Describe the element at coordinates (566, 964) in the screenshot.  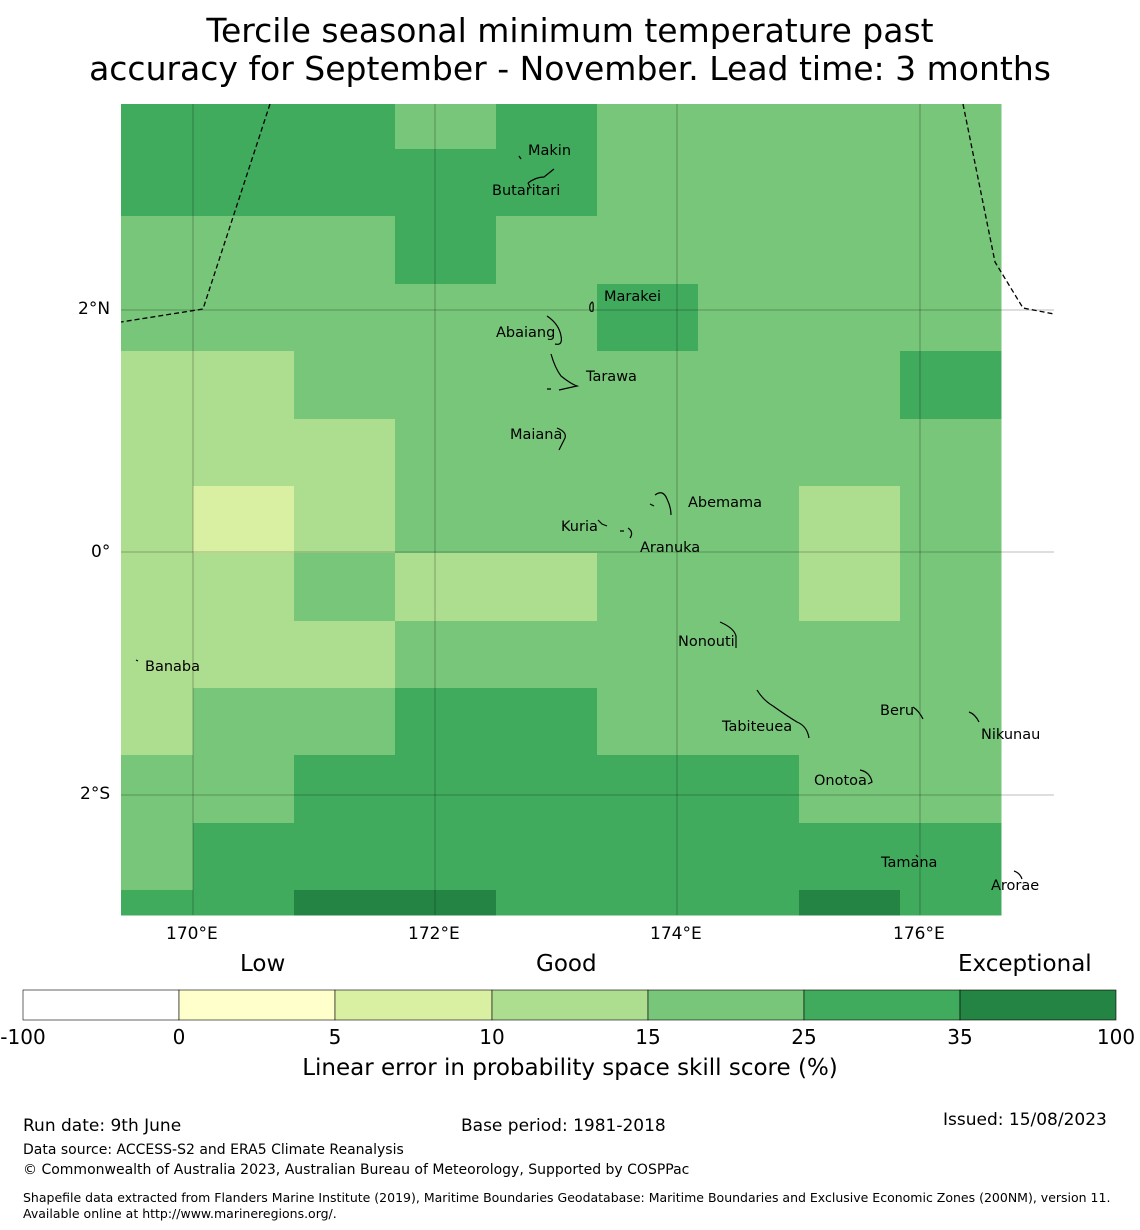
I see `colorbar-label-good: Good` at that location.